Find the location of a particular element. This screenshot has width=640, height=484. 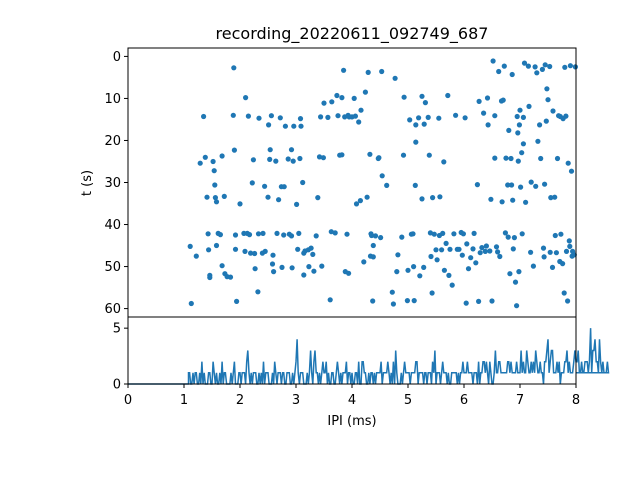

x-tick-label: 7 is located at coordinates (520, 400).